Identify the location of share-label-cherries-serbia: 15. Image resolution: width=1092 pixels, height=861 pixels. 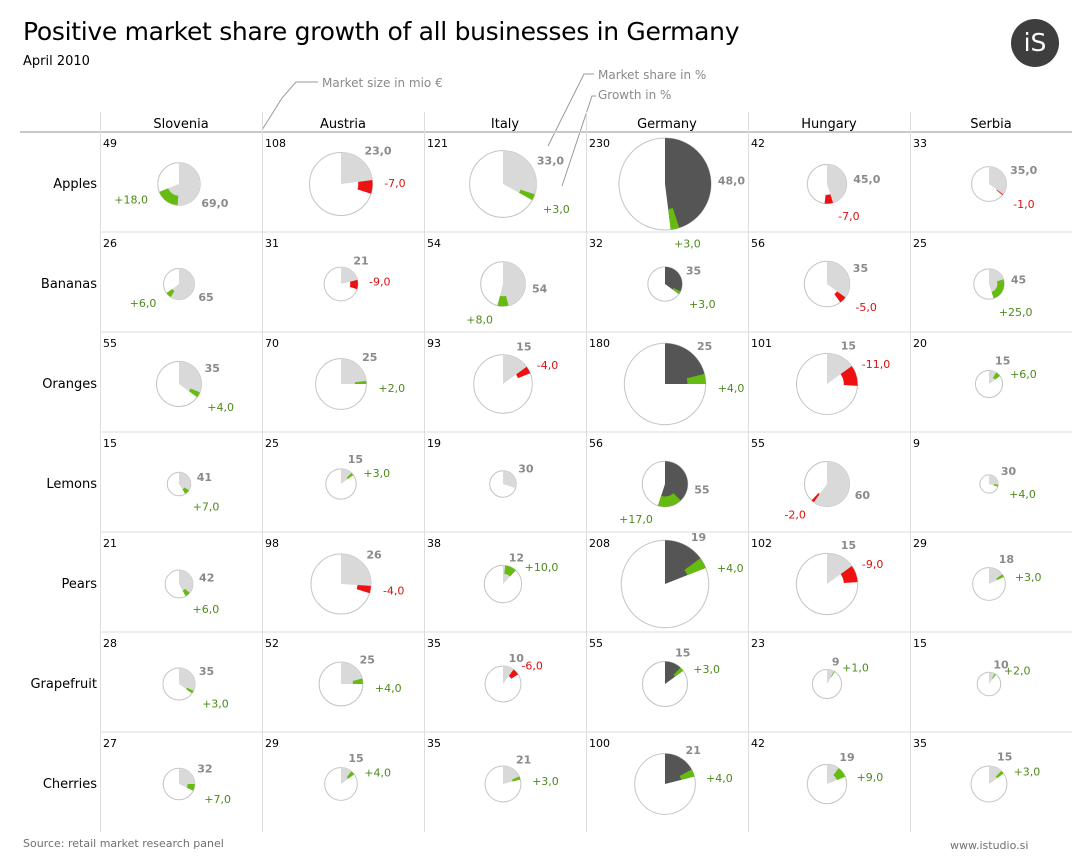
(1004, 756).